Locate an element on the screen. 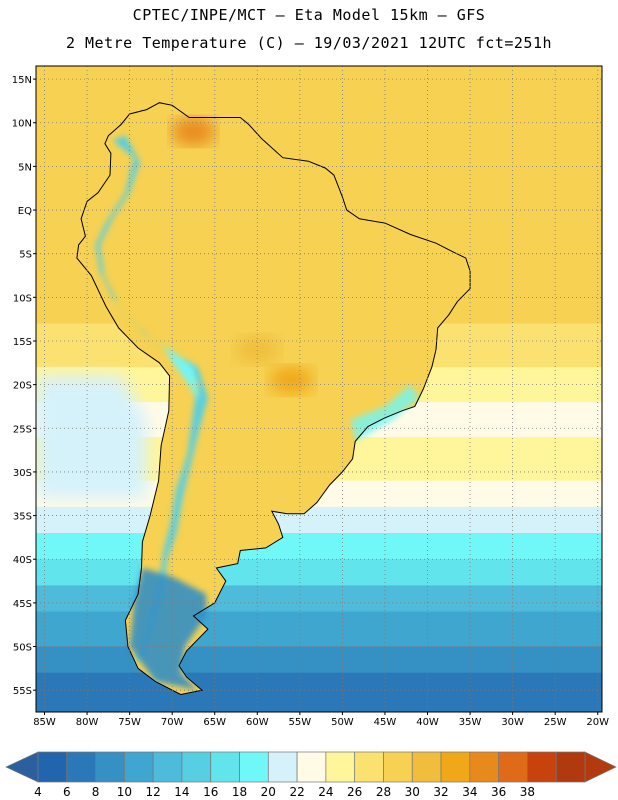 Image resolution: width=618 pixels, height=800 pixels. lat-label: 10S is located at coordinates (22, 298).